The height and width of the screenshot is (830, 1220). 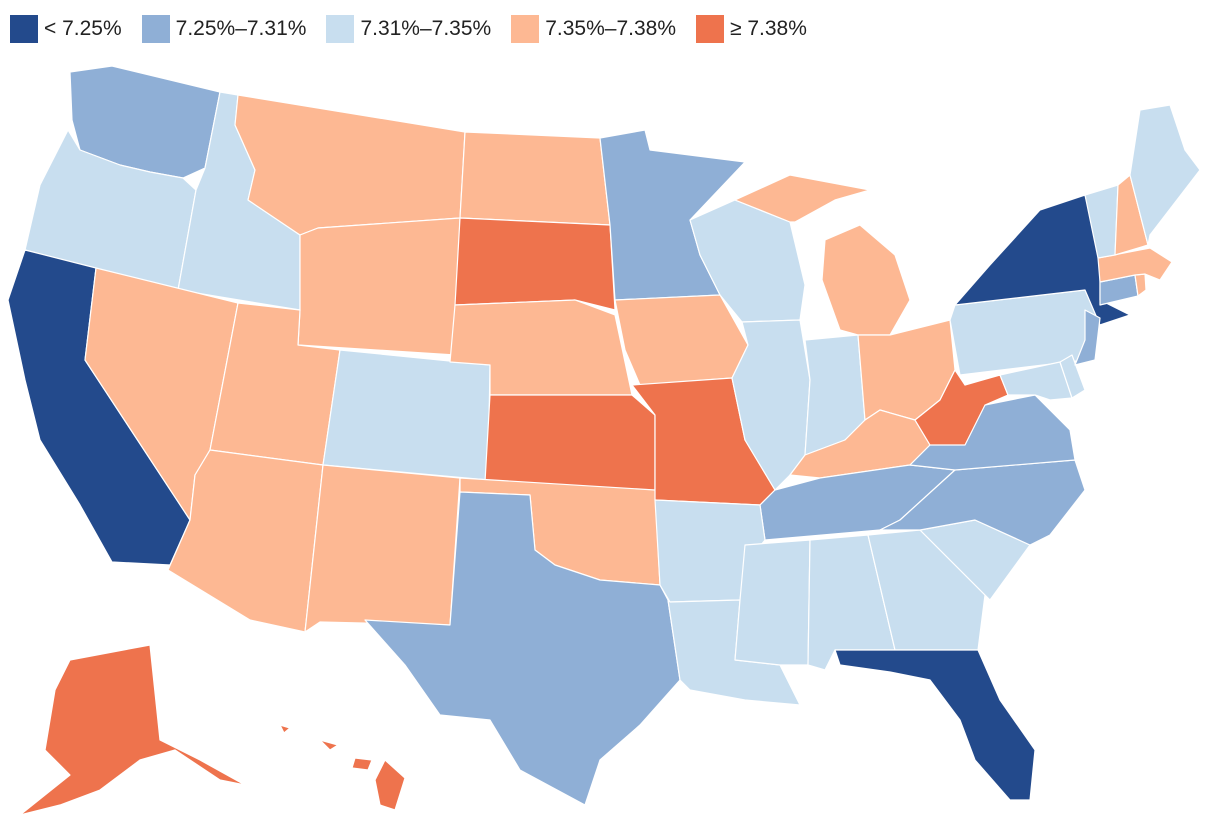 What do you see at coordinates (379, 286) in the screenshot?
I see `state-wy` at bounding box center [379, 286].